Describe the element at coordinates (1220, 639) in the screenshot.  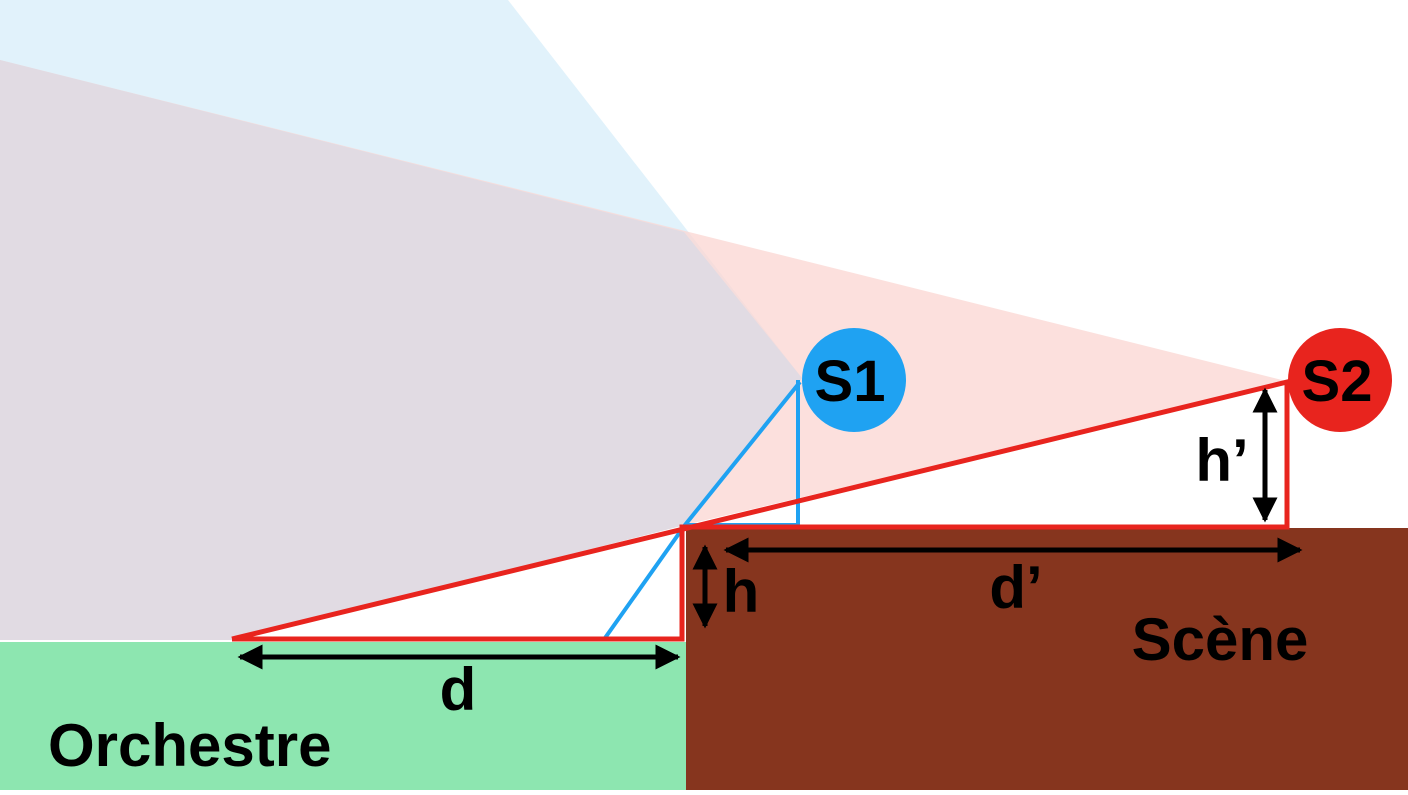
I see `scene-label: Scène` at that location.